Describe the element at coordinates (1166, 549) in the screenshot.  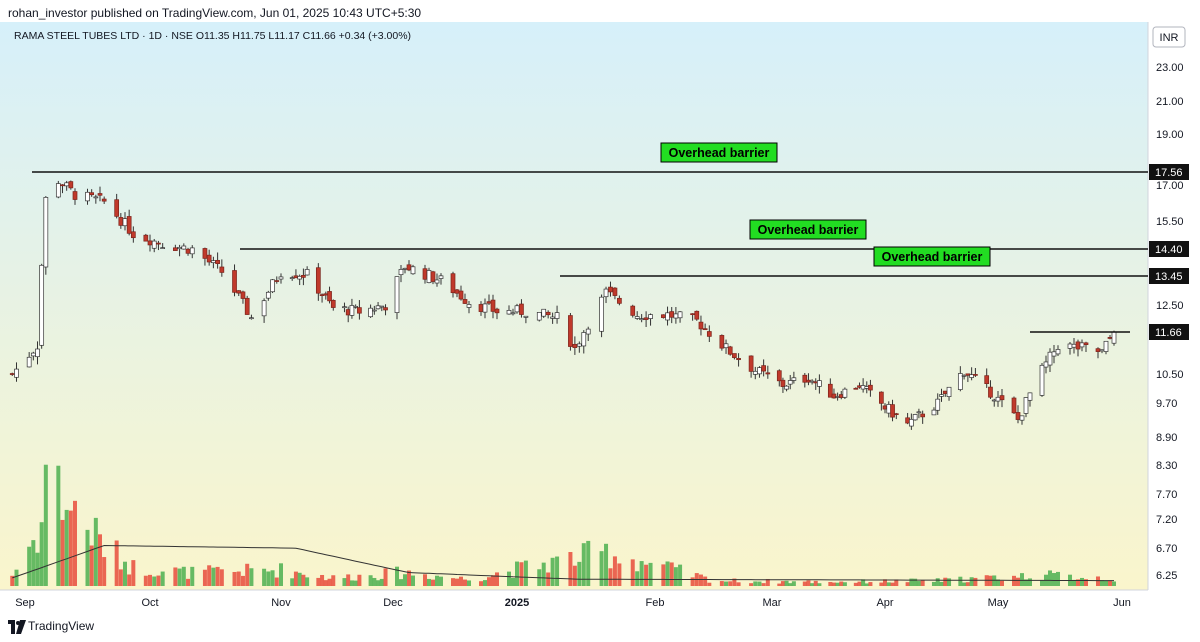
I see `price-tick-label: 6.70` at that location.